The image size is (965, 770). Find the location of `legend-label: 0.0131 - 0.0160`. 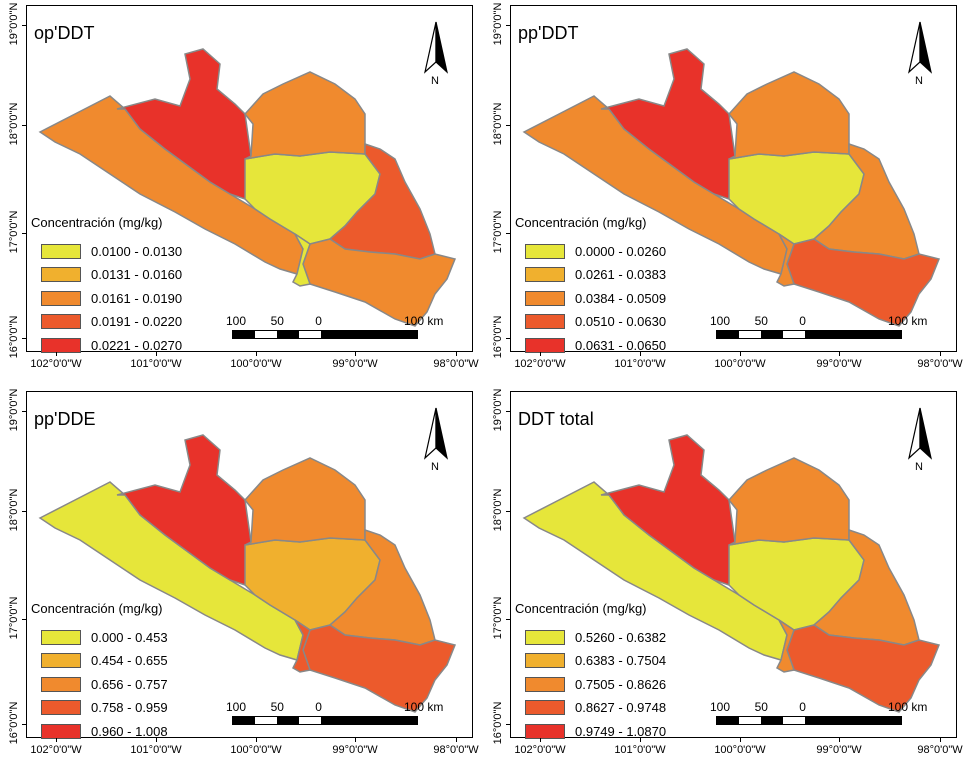

legend-label: 0.0131 - 0.0160 is located at coordinates (137, 274).